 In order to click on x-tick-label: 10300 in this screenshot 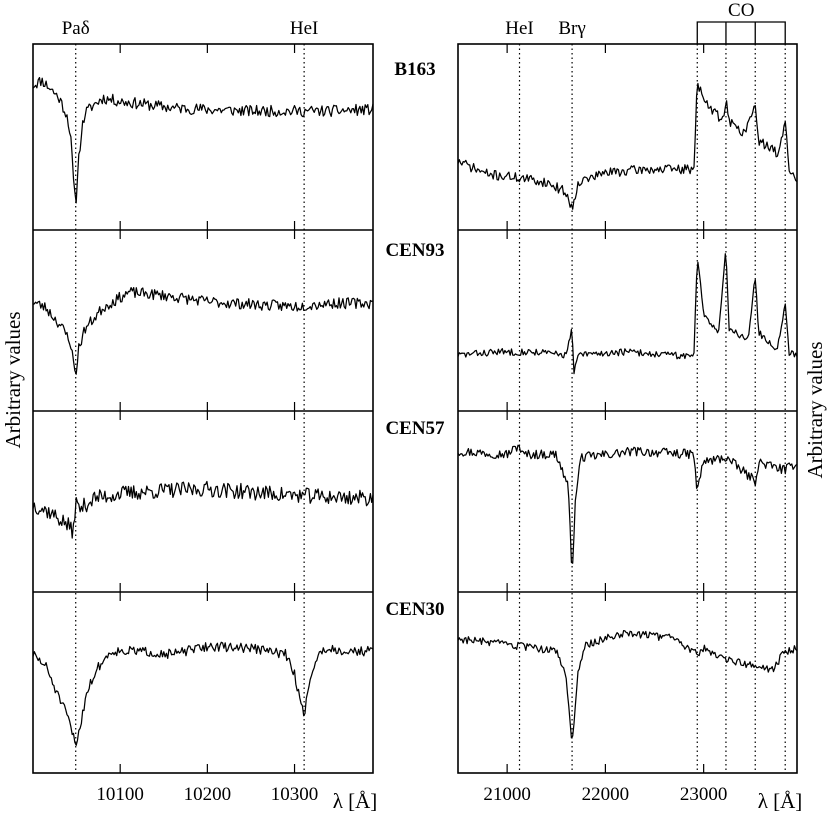, I will do `click(295, 794)`.